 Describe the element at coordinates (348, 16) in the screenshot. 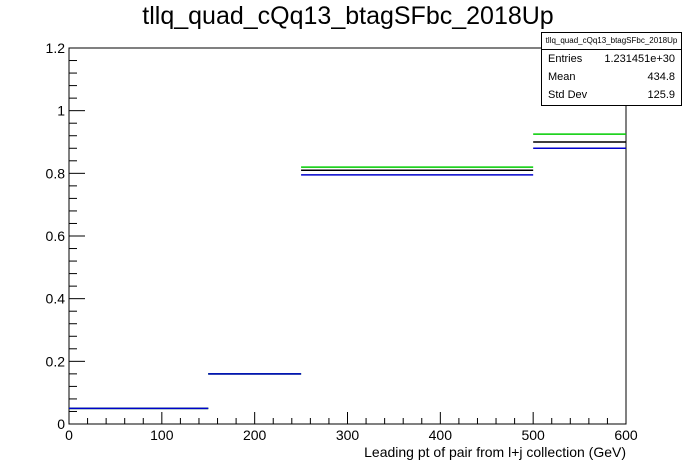

I see `chart-title: tllq_quad_cQq13_btagSFbc_2018Up` at that location.